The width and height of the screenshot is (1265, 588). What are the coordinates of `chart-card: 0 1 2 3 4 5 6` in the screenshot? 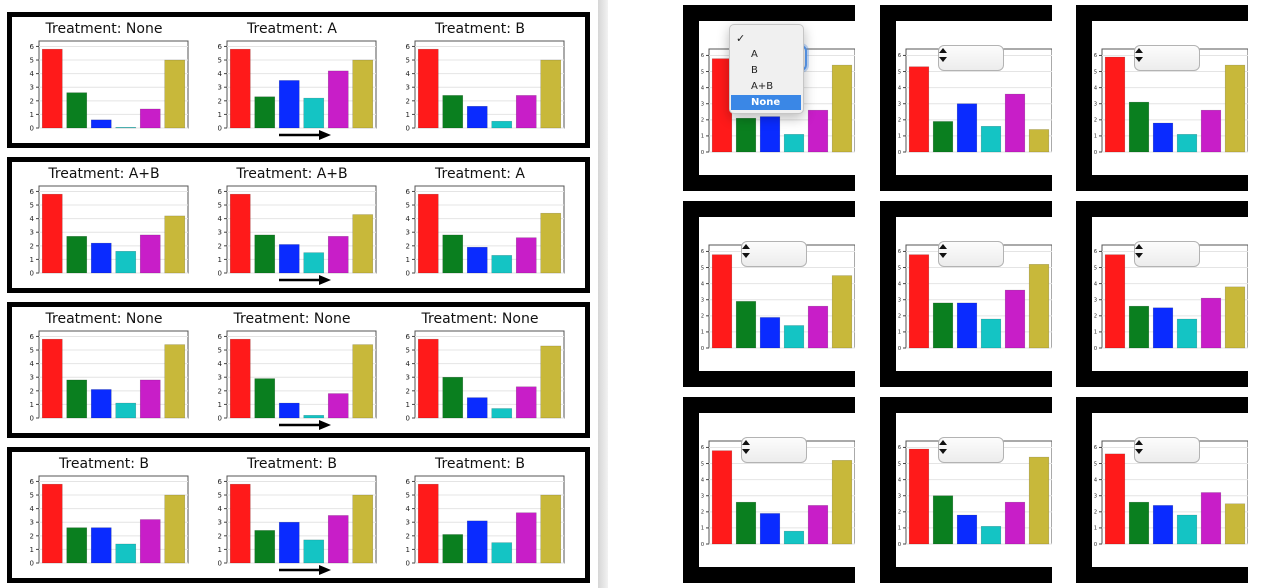 It's located at (966, 490).